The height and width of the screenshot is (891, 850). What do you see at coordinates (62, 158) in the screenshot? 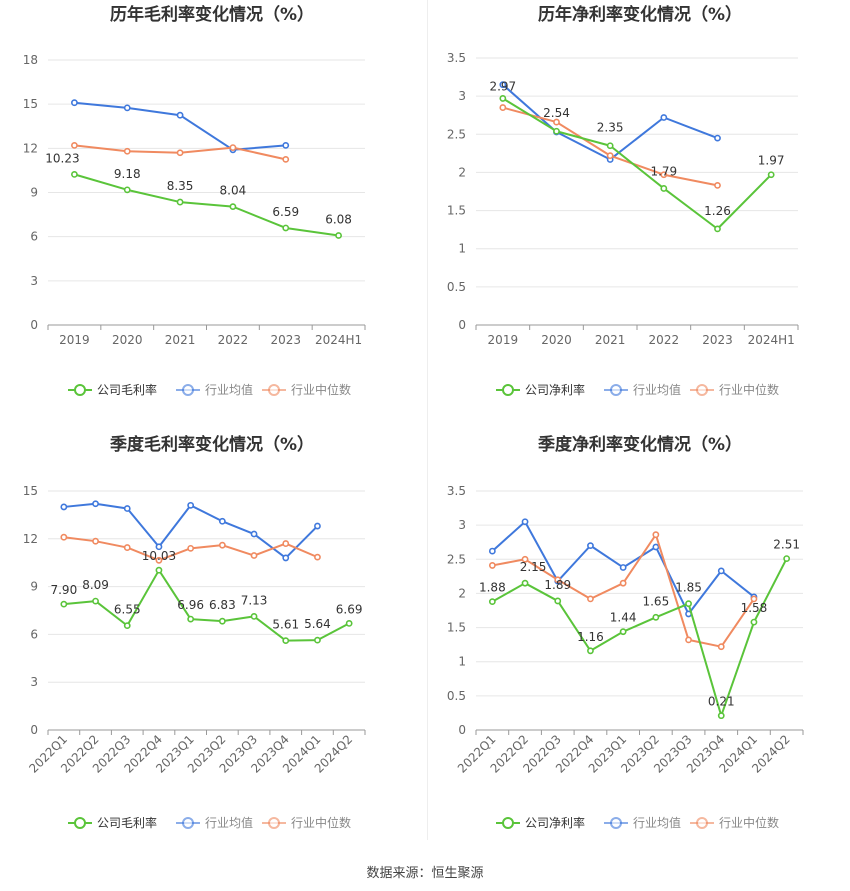
I see `data-label: 10.23` at bounding box center [62, 158].